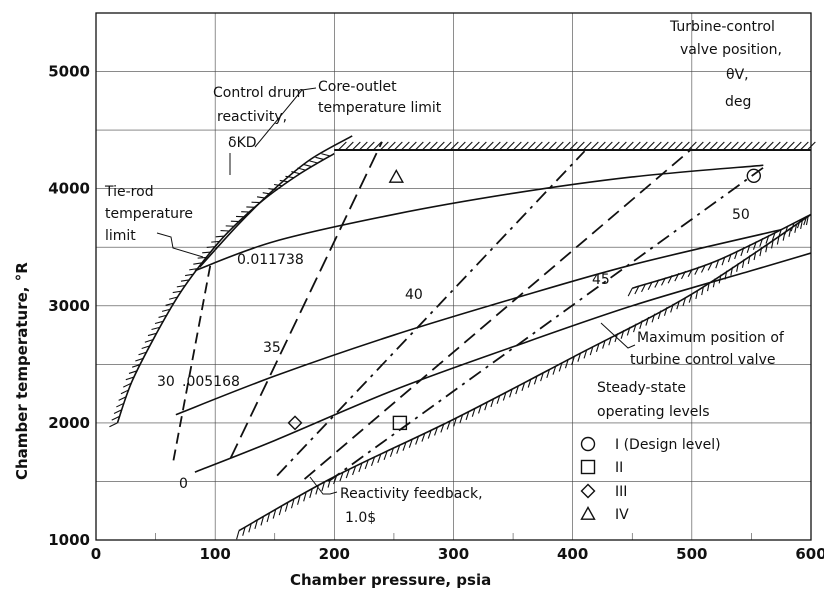 The width and height of the screenshot is (824, 591). What do you see at coordinates (129, 192) in the screenshot?
I see `svg-text: Tie-rod` at bounding box center [129, 192].